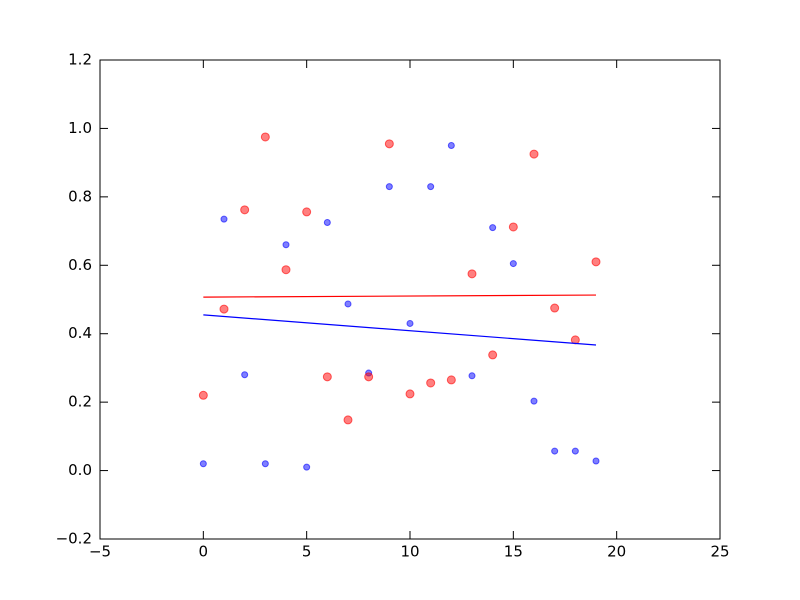 The height and width of the screenshot is (600, 800). I want to click on y-tick-label: 0.6, so click(80, 265).